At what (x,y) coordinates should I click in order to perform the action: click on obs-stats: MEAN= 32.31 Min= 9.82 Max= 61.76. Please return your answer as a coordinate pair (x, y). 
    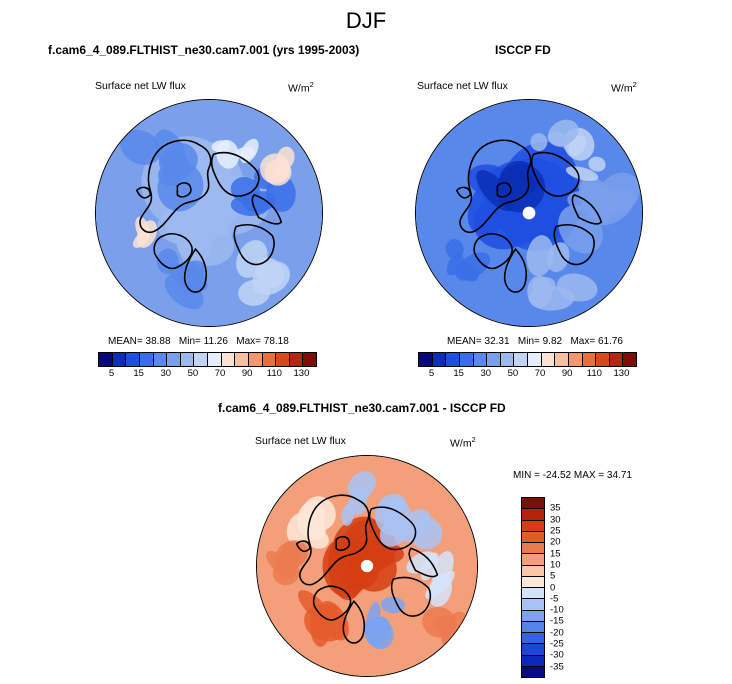
    Looking at the image, I should click on (535, 341).